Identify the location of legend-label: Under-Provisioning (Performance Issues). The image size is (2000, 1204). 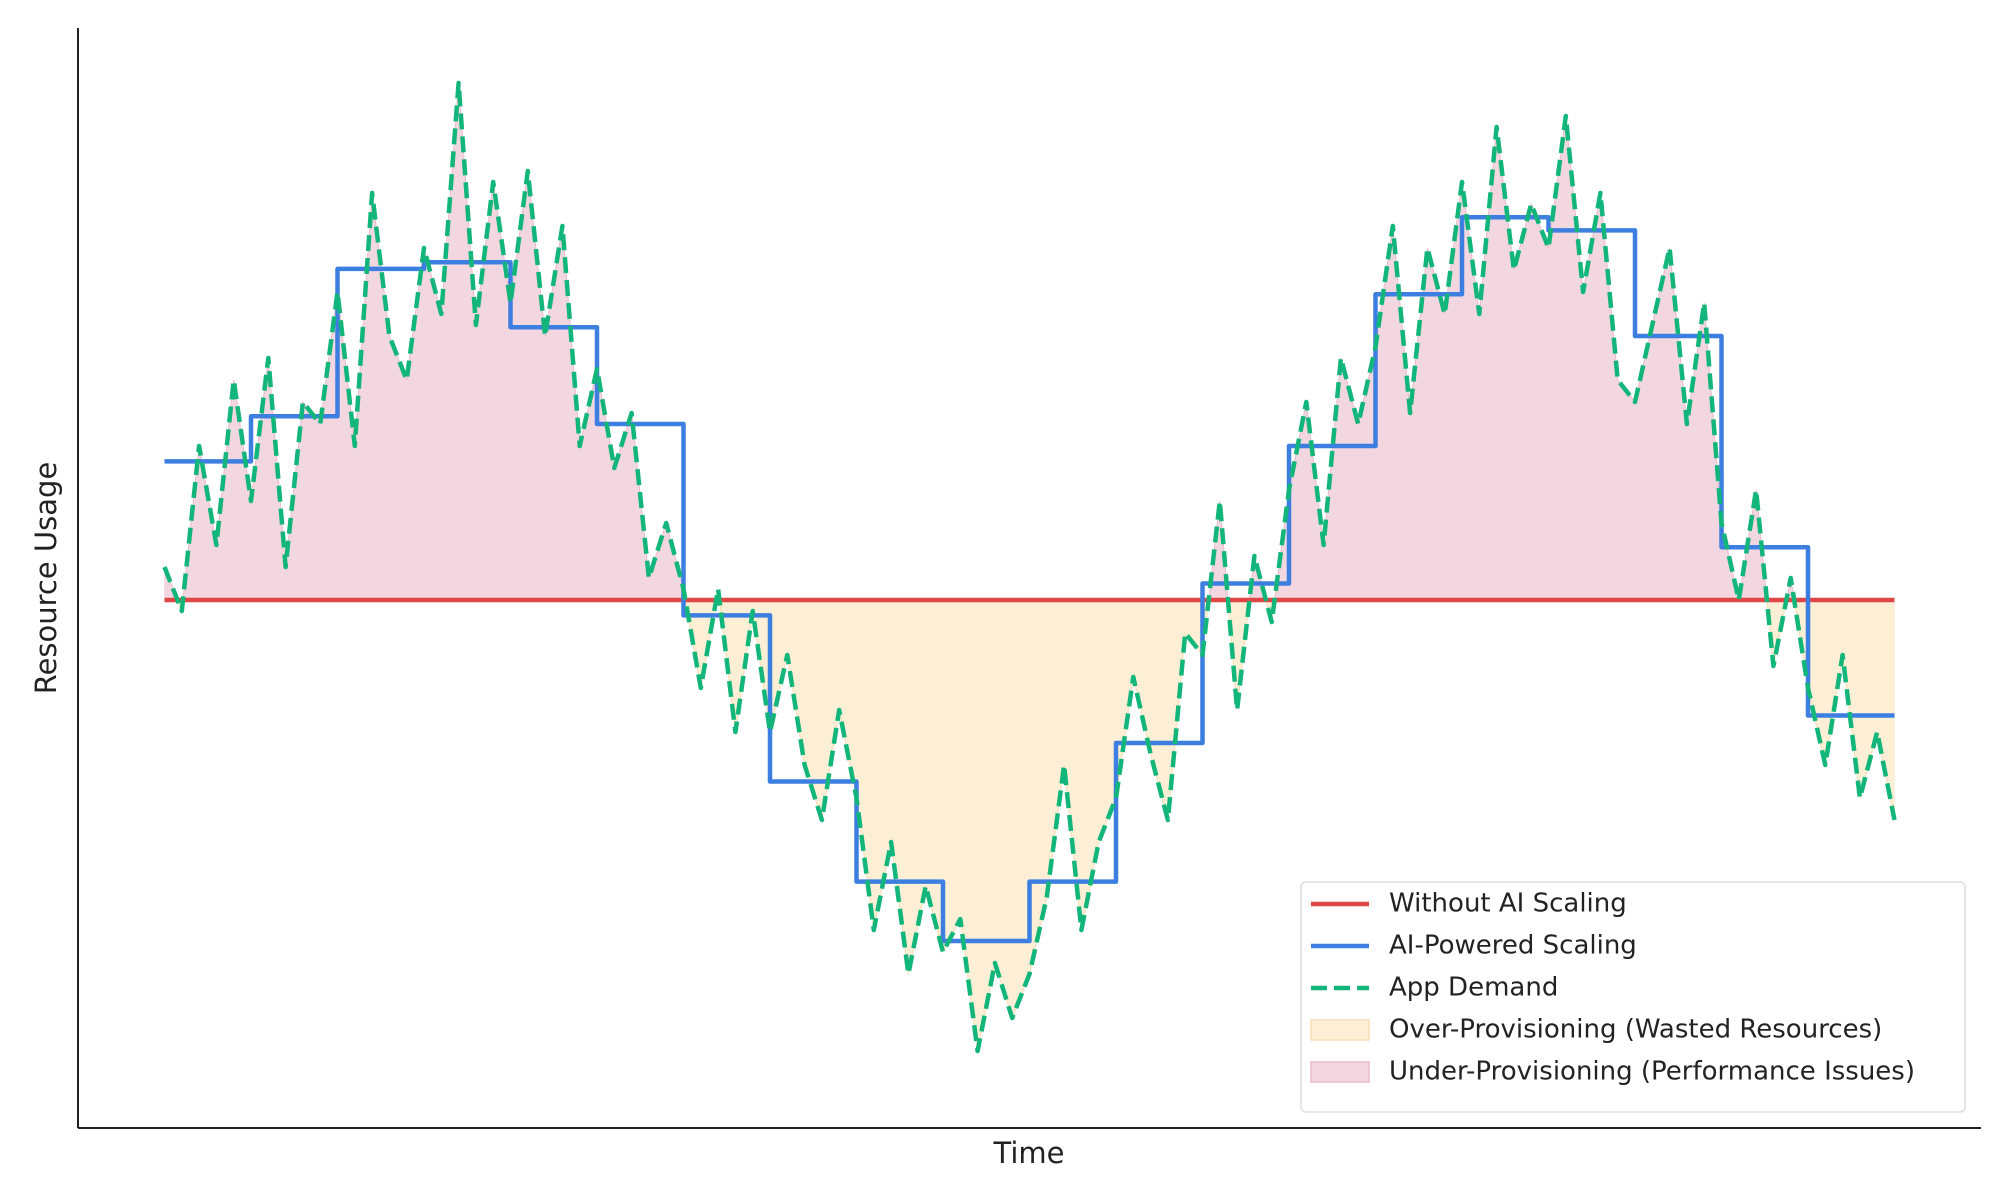
(1652, 1072).